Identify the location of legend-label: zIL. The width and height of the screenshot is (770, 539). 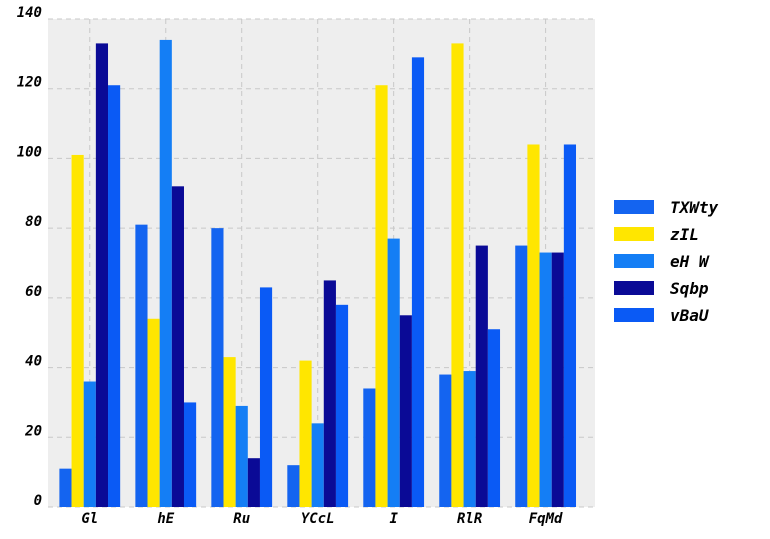
(684, 234).